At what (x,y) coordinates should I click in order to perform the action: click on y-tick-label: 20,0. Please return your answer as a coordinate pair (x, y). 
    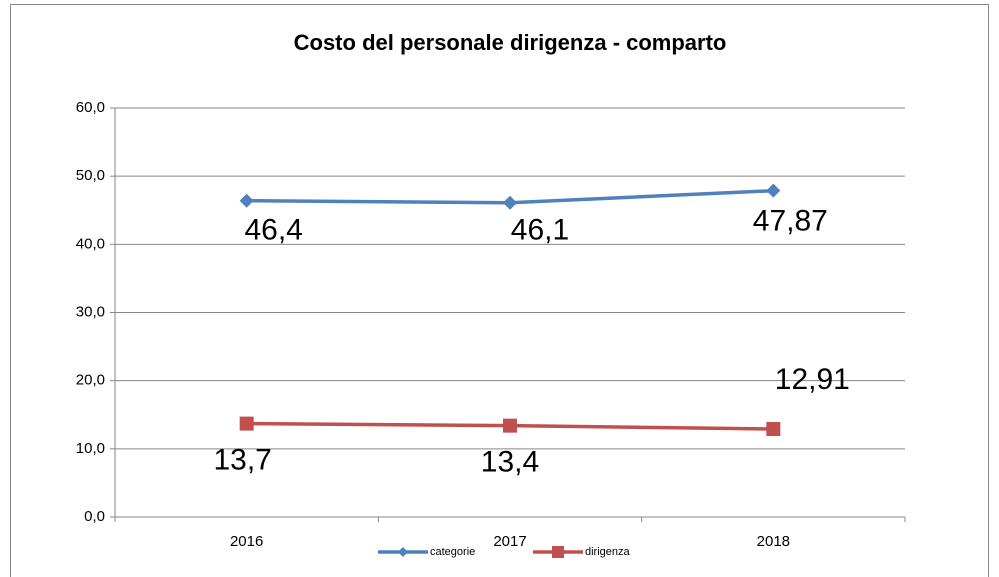
    Looking at the image, I should click on (90, 380).